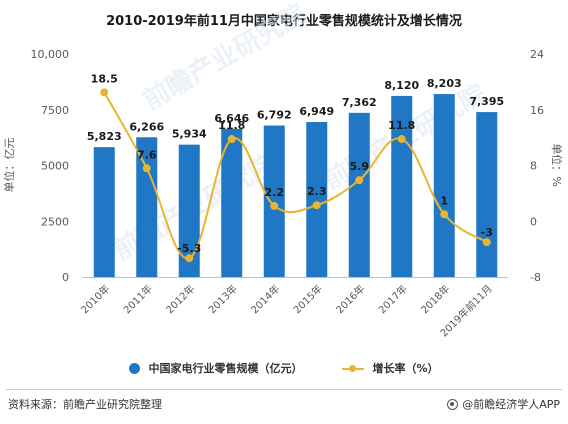  Describe the element at coordinates (535, 277) in the screenshot. I see `y-right-tick-label: -8` at that location.